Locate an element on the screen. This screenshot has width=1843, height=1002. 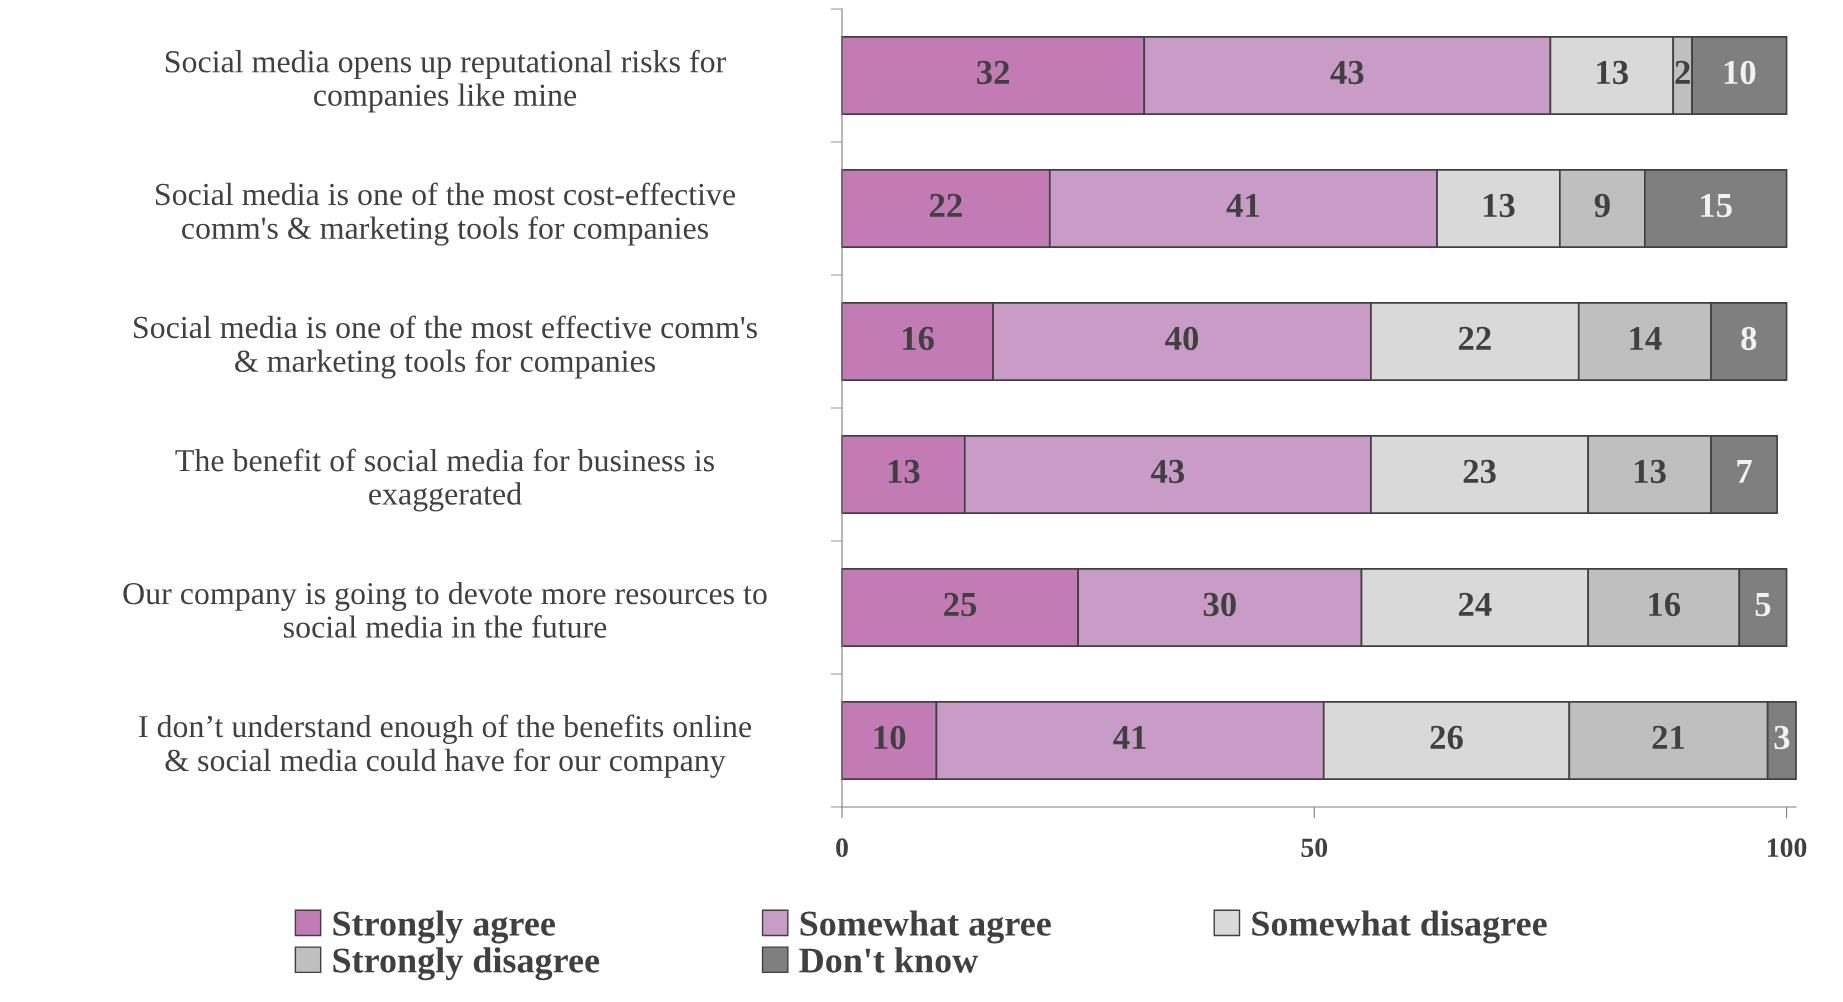
data-label: 21 is located at coordinates (1668, 737).